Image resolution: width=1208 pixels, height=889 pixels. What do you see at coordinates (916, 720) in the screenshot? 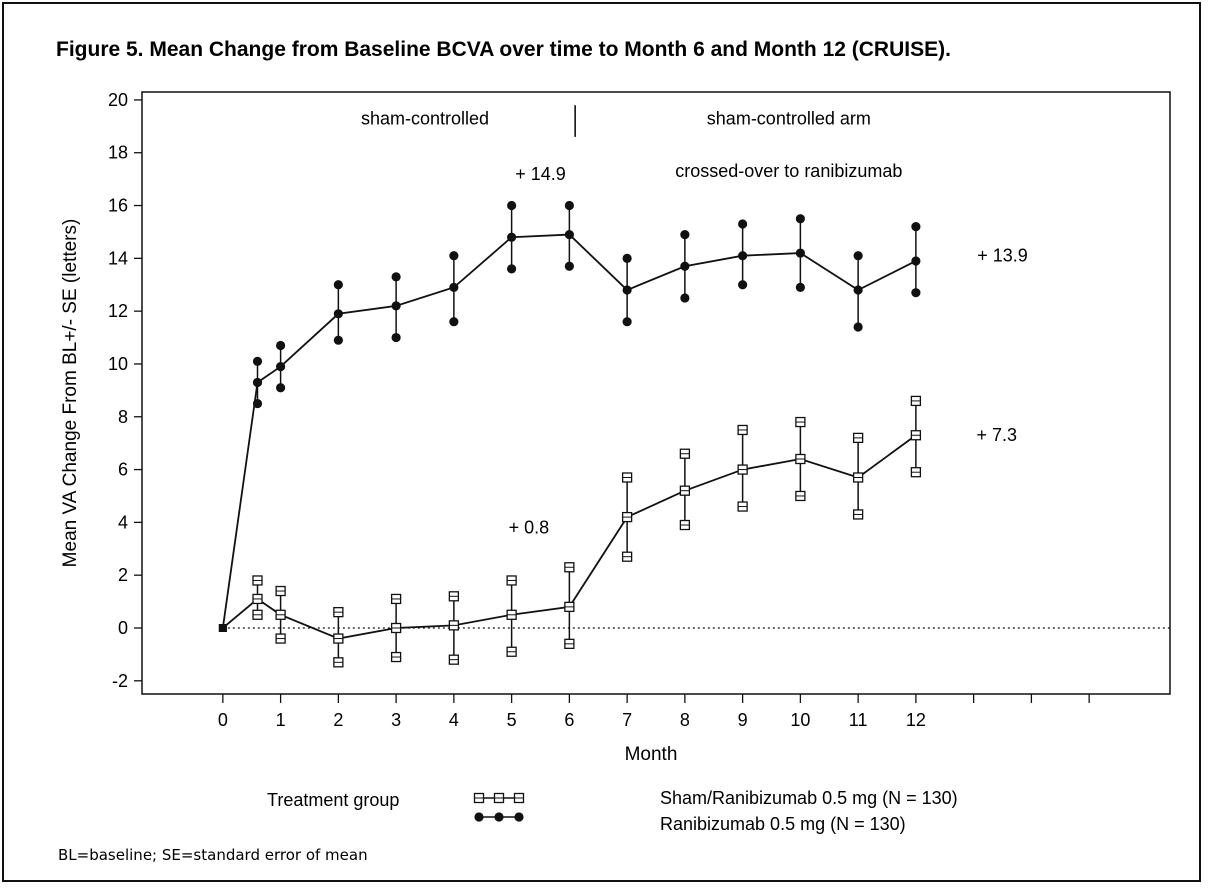
I see `x-tick-label: 12` at bounding box center [916, 720].